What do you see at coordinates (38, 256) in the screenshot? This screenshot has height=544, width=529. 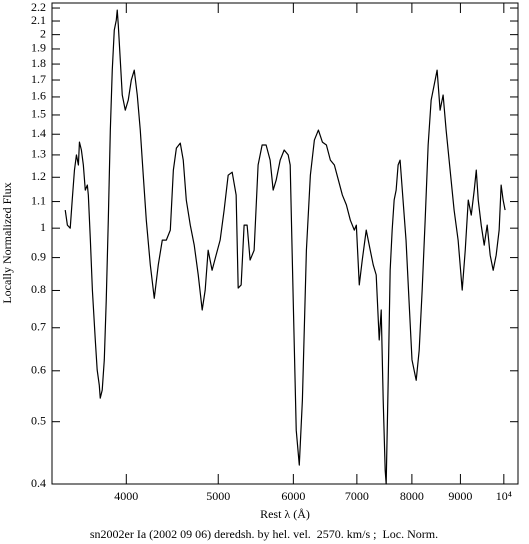 I see `y-tick-label: 0.9` at bounding box center [38, 256].